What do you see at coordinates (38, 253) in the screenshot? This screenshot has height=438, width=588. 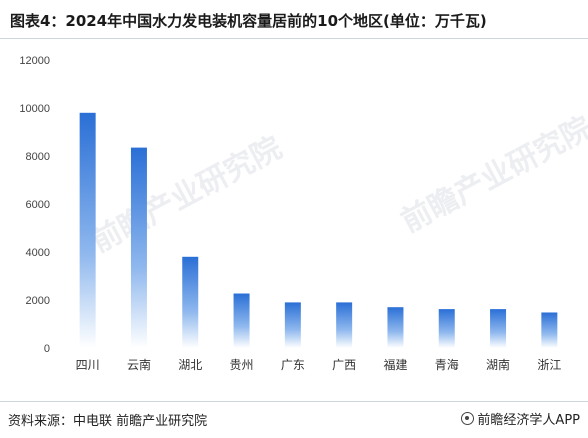 I see `y-tick-label: 4000` at bounding box center [38, 253].